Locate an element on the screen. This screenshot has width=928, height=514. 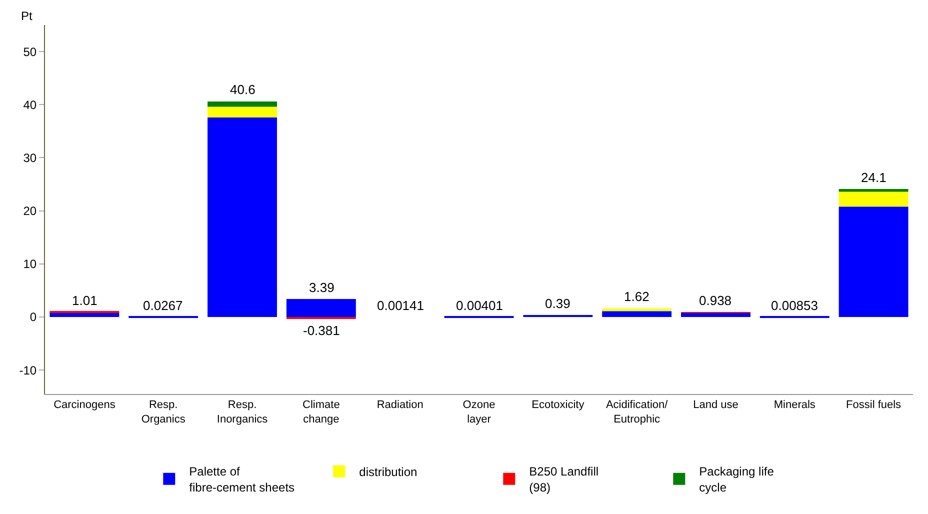
legend-label: B250 Landfill (98) is located at coordinates (564, 479).